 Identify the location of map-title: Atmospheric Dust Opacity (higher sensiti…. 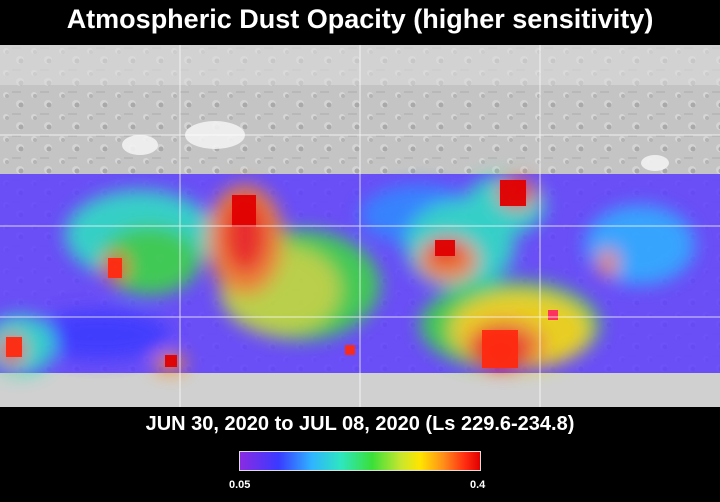
(360, 19).